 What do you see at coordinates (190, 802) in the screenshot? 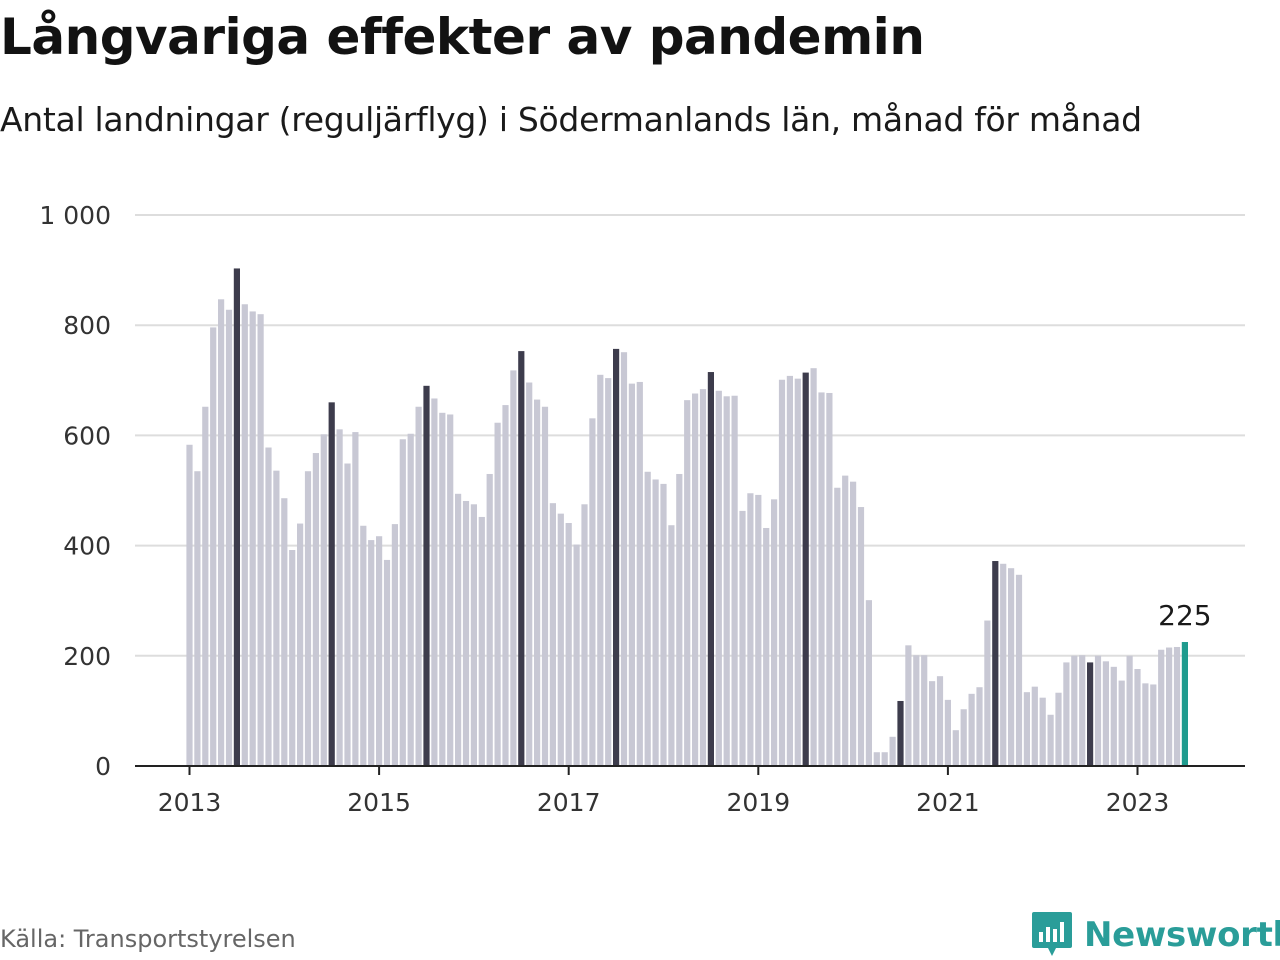
I see `x-tick-label: 2013` at bounding box center [190, 802].